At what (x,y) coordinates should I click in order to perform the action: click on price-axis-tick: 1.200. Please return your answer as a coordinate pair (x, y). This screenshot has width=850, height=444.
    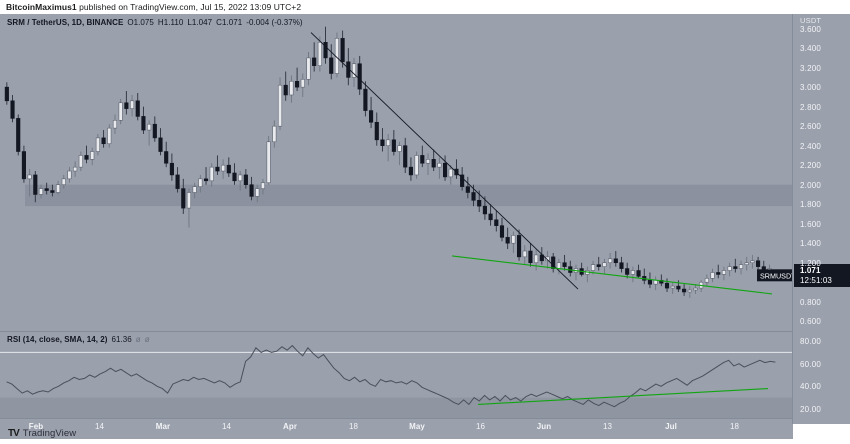
    Looking at the image, I should click on (811, 263).